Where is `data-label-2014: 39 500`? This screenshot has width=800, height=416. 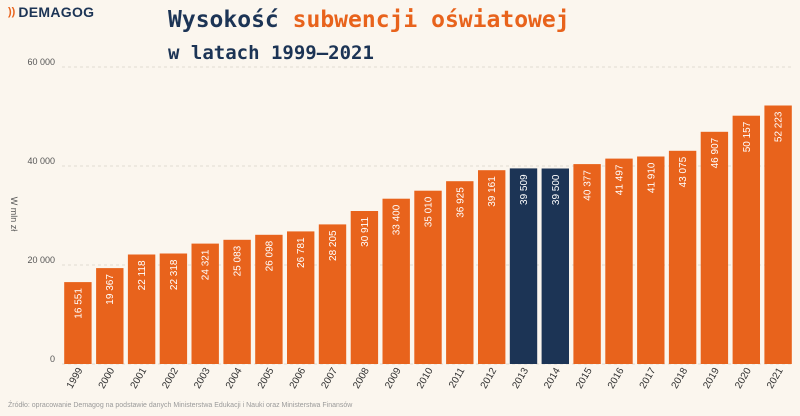 data-label-2014: 39 500 is located at coordinates (556, 189).